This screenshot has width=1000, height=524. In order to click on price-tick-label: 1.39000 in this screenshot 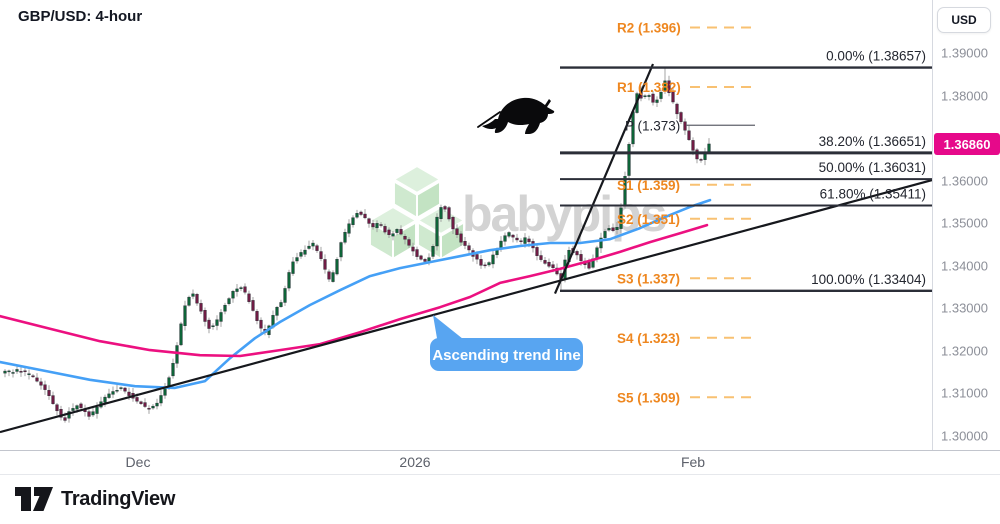, I will do `click(964, 53)`.